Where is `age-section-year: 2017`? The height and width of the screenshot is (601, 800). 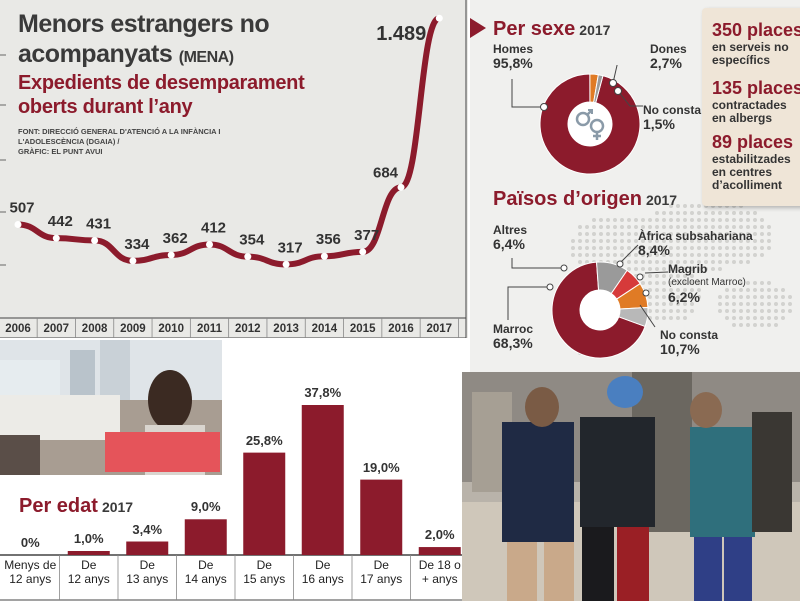 age-section-year: 2017 is located at coordinates (117, 507).